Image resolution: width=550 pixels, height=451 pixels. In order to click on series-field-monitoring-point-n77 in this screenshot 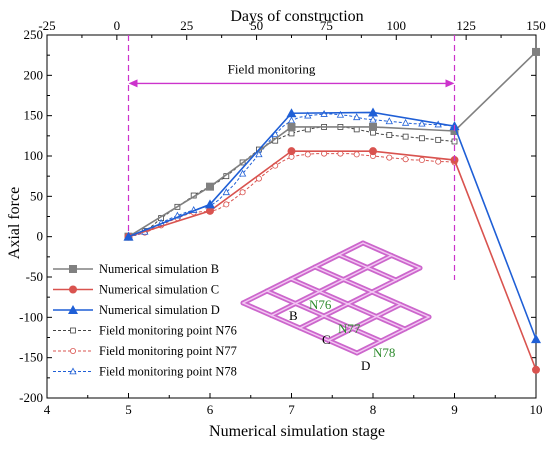, I will do `click(291, 195)`.